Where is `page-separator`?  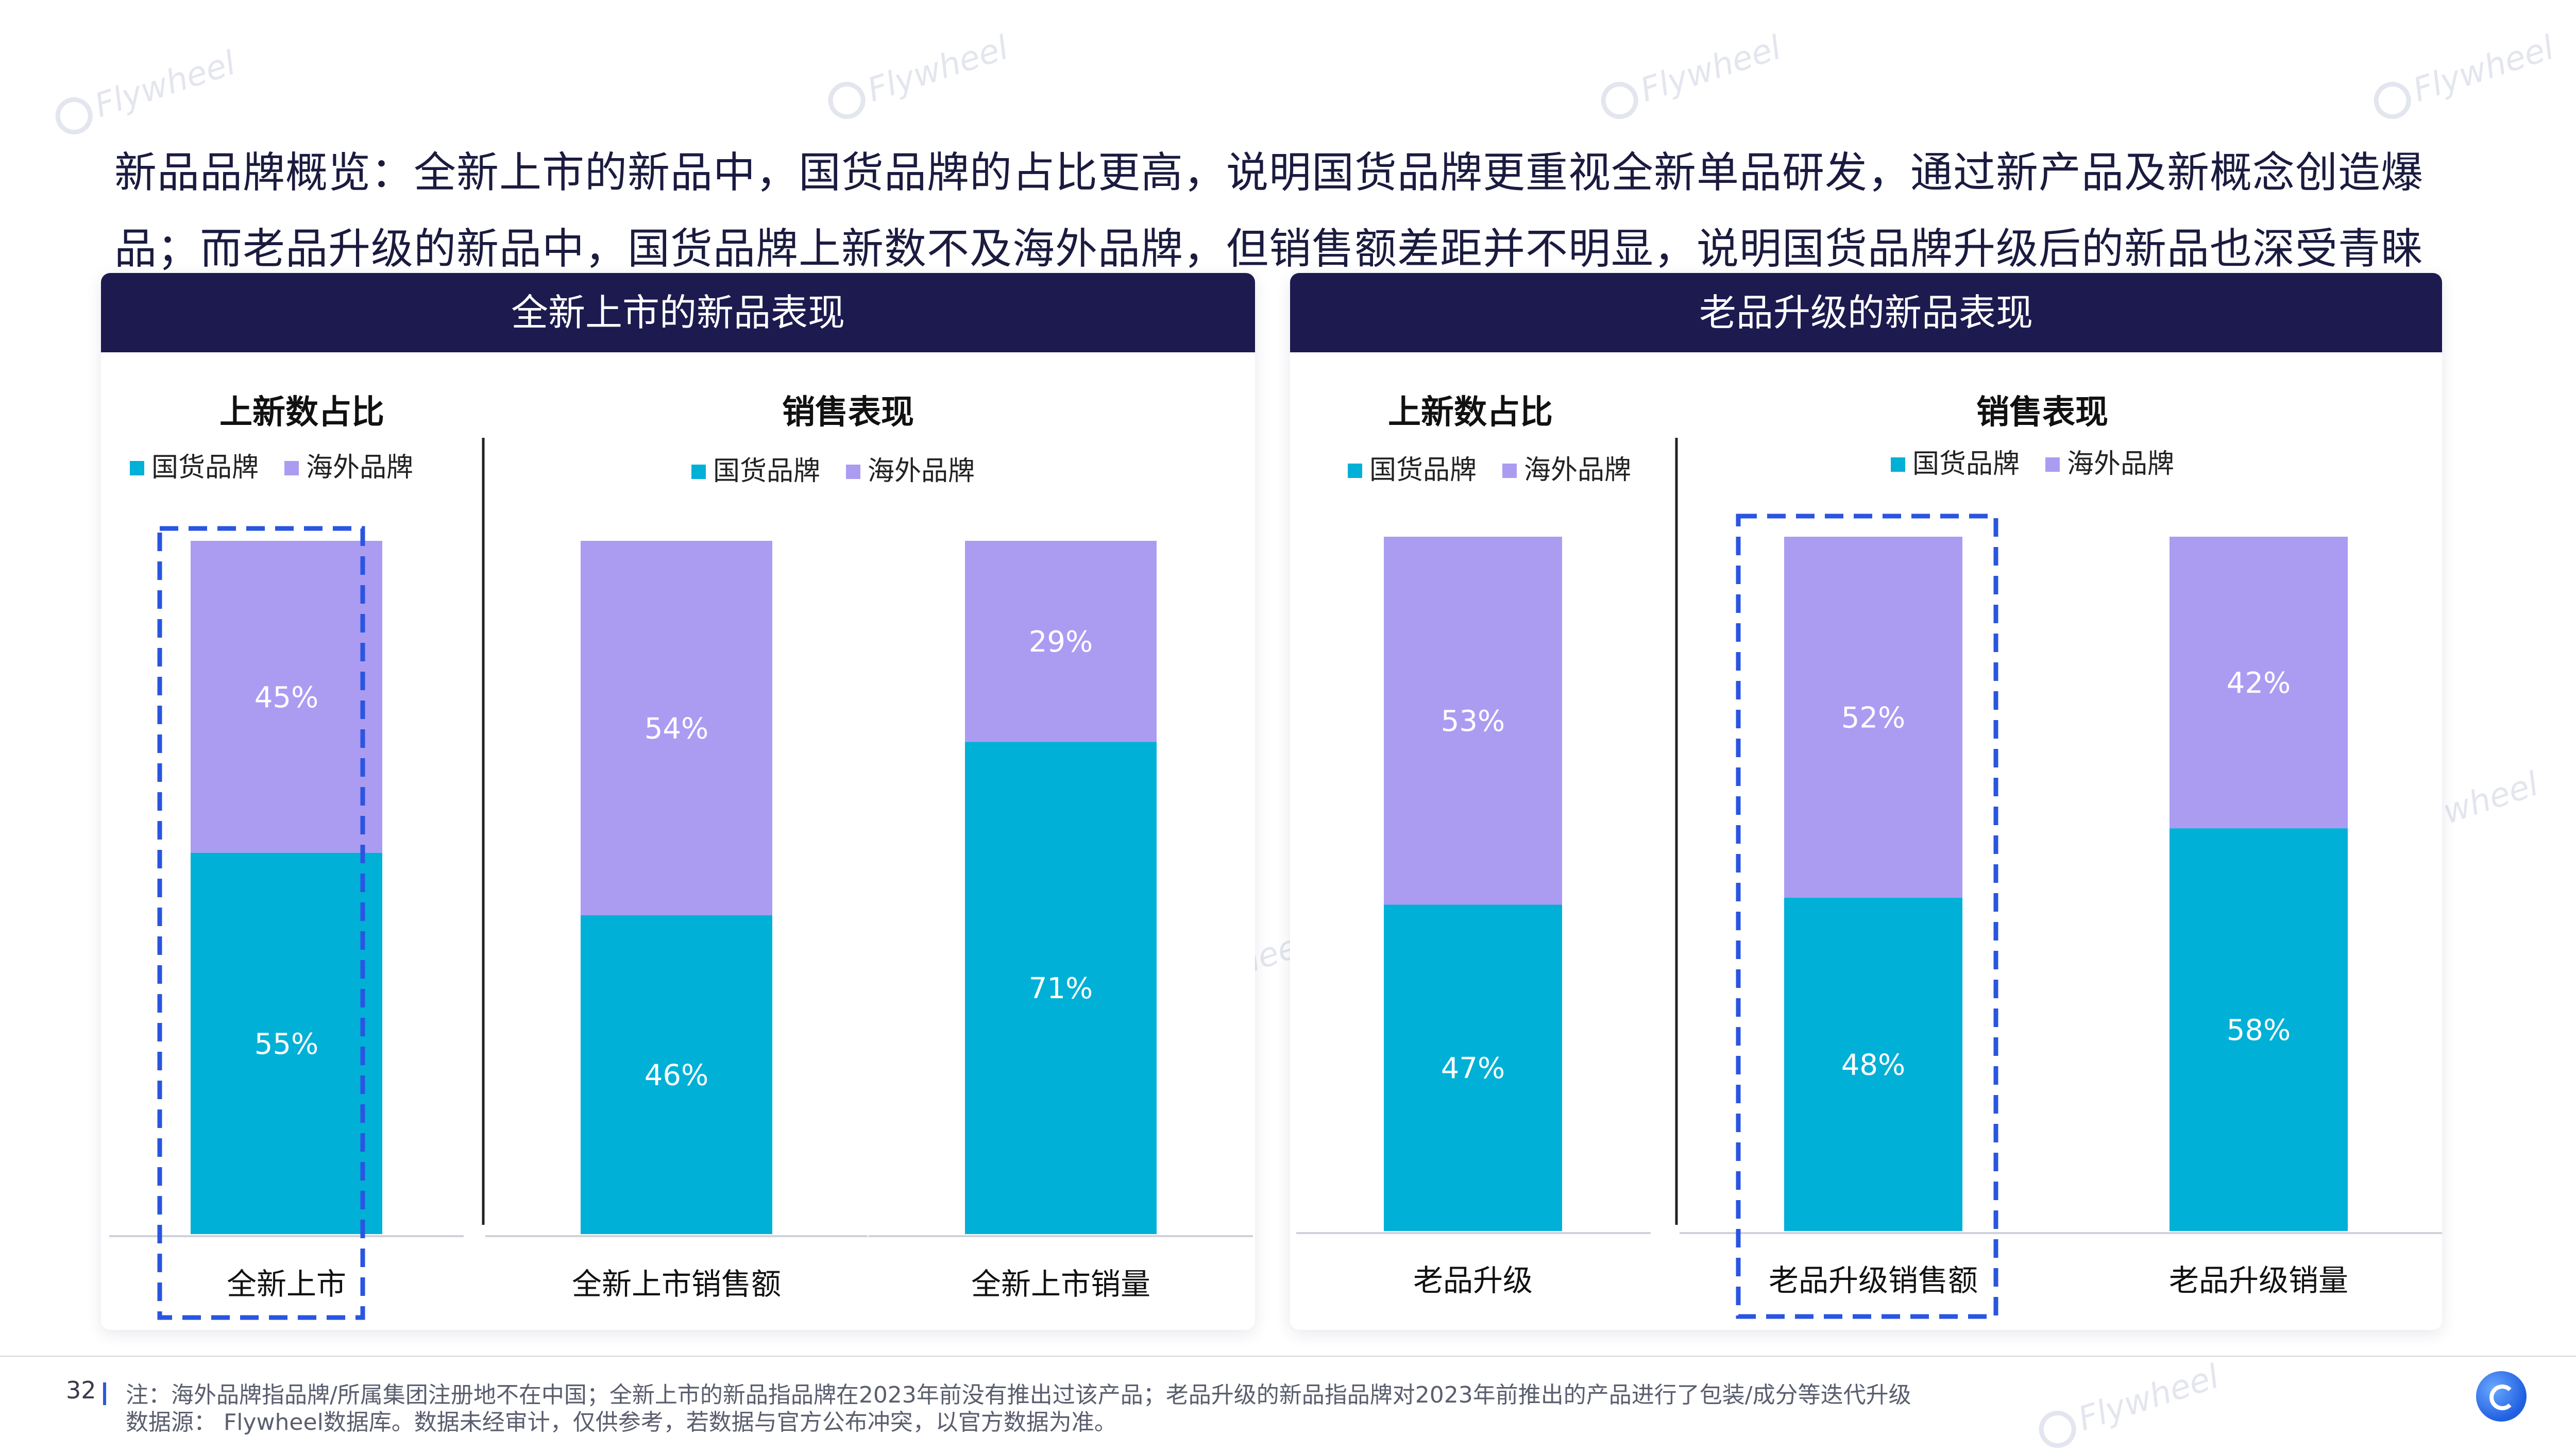
page-separator is located at coordinates (104, 1393).